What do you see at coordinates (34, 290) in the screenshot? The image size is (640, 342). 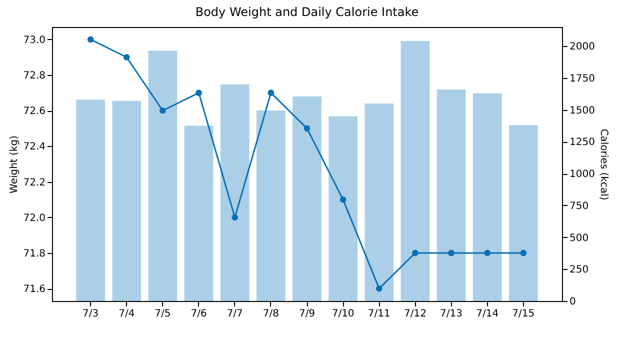 I see `y-tick-label: 71.6` at bounding box center [34, 290].